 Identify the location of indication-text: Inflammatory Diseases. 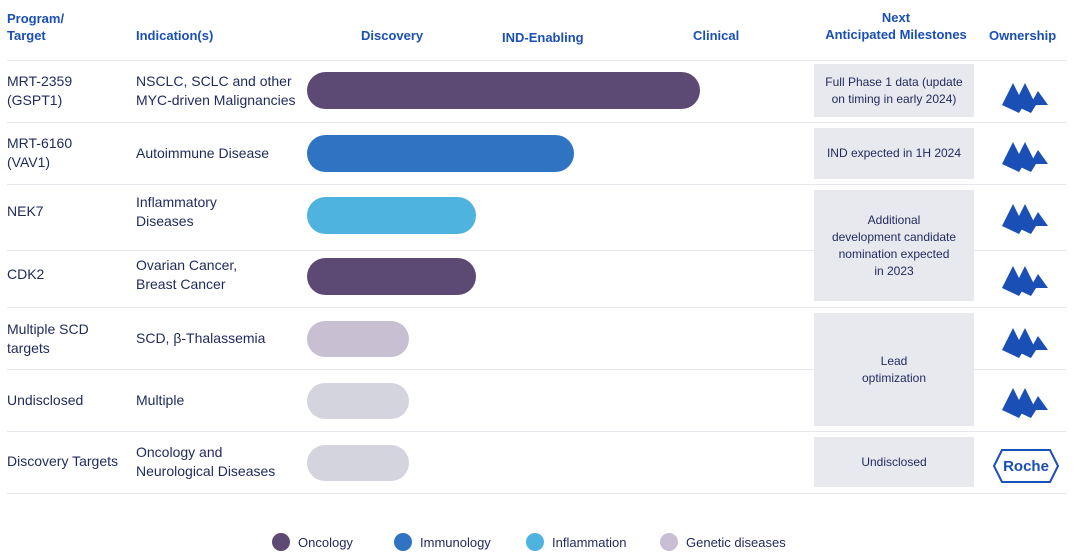
(176, 211).